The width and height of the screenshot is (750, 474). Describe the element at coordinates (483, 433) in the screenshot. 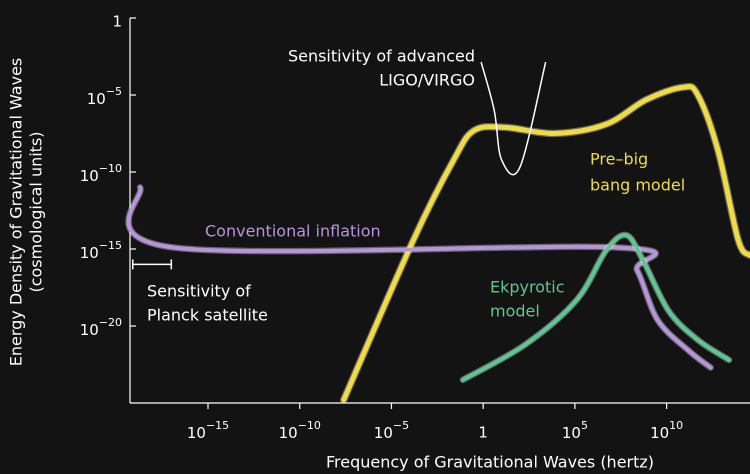

I see `x-tick-label: 1` at that location.